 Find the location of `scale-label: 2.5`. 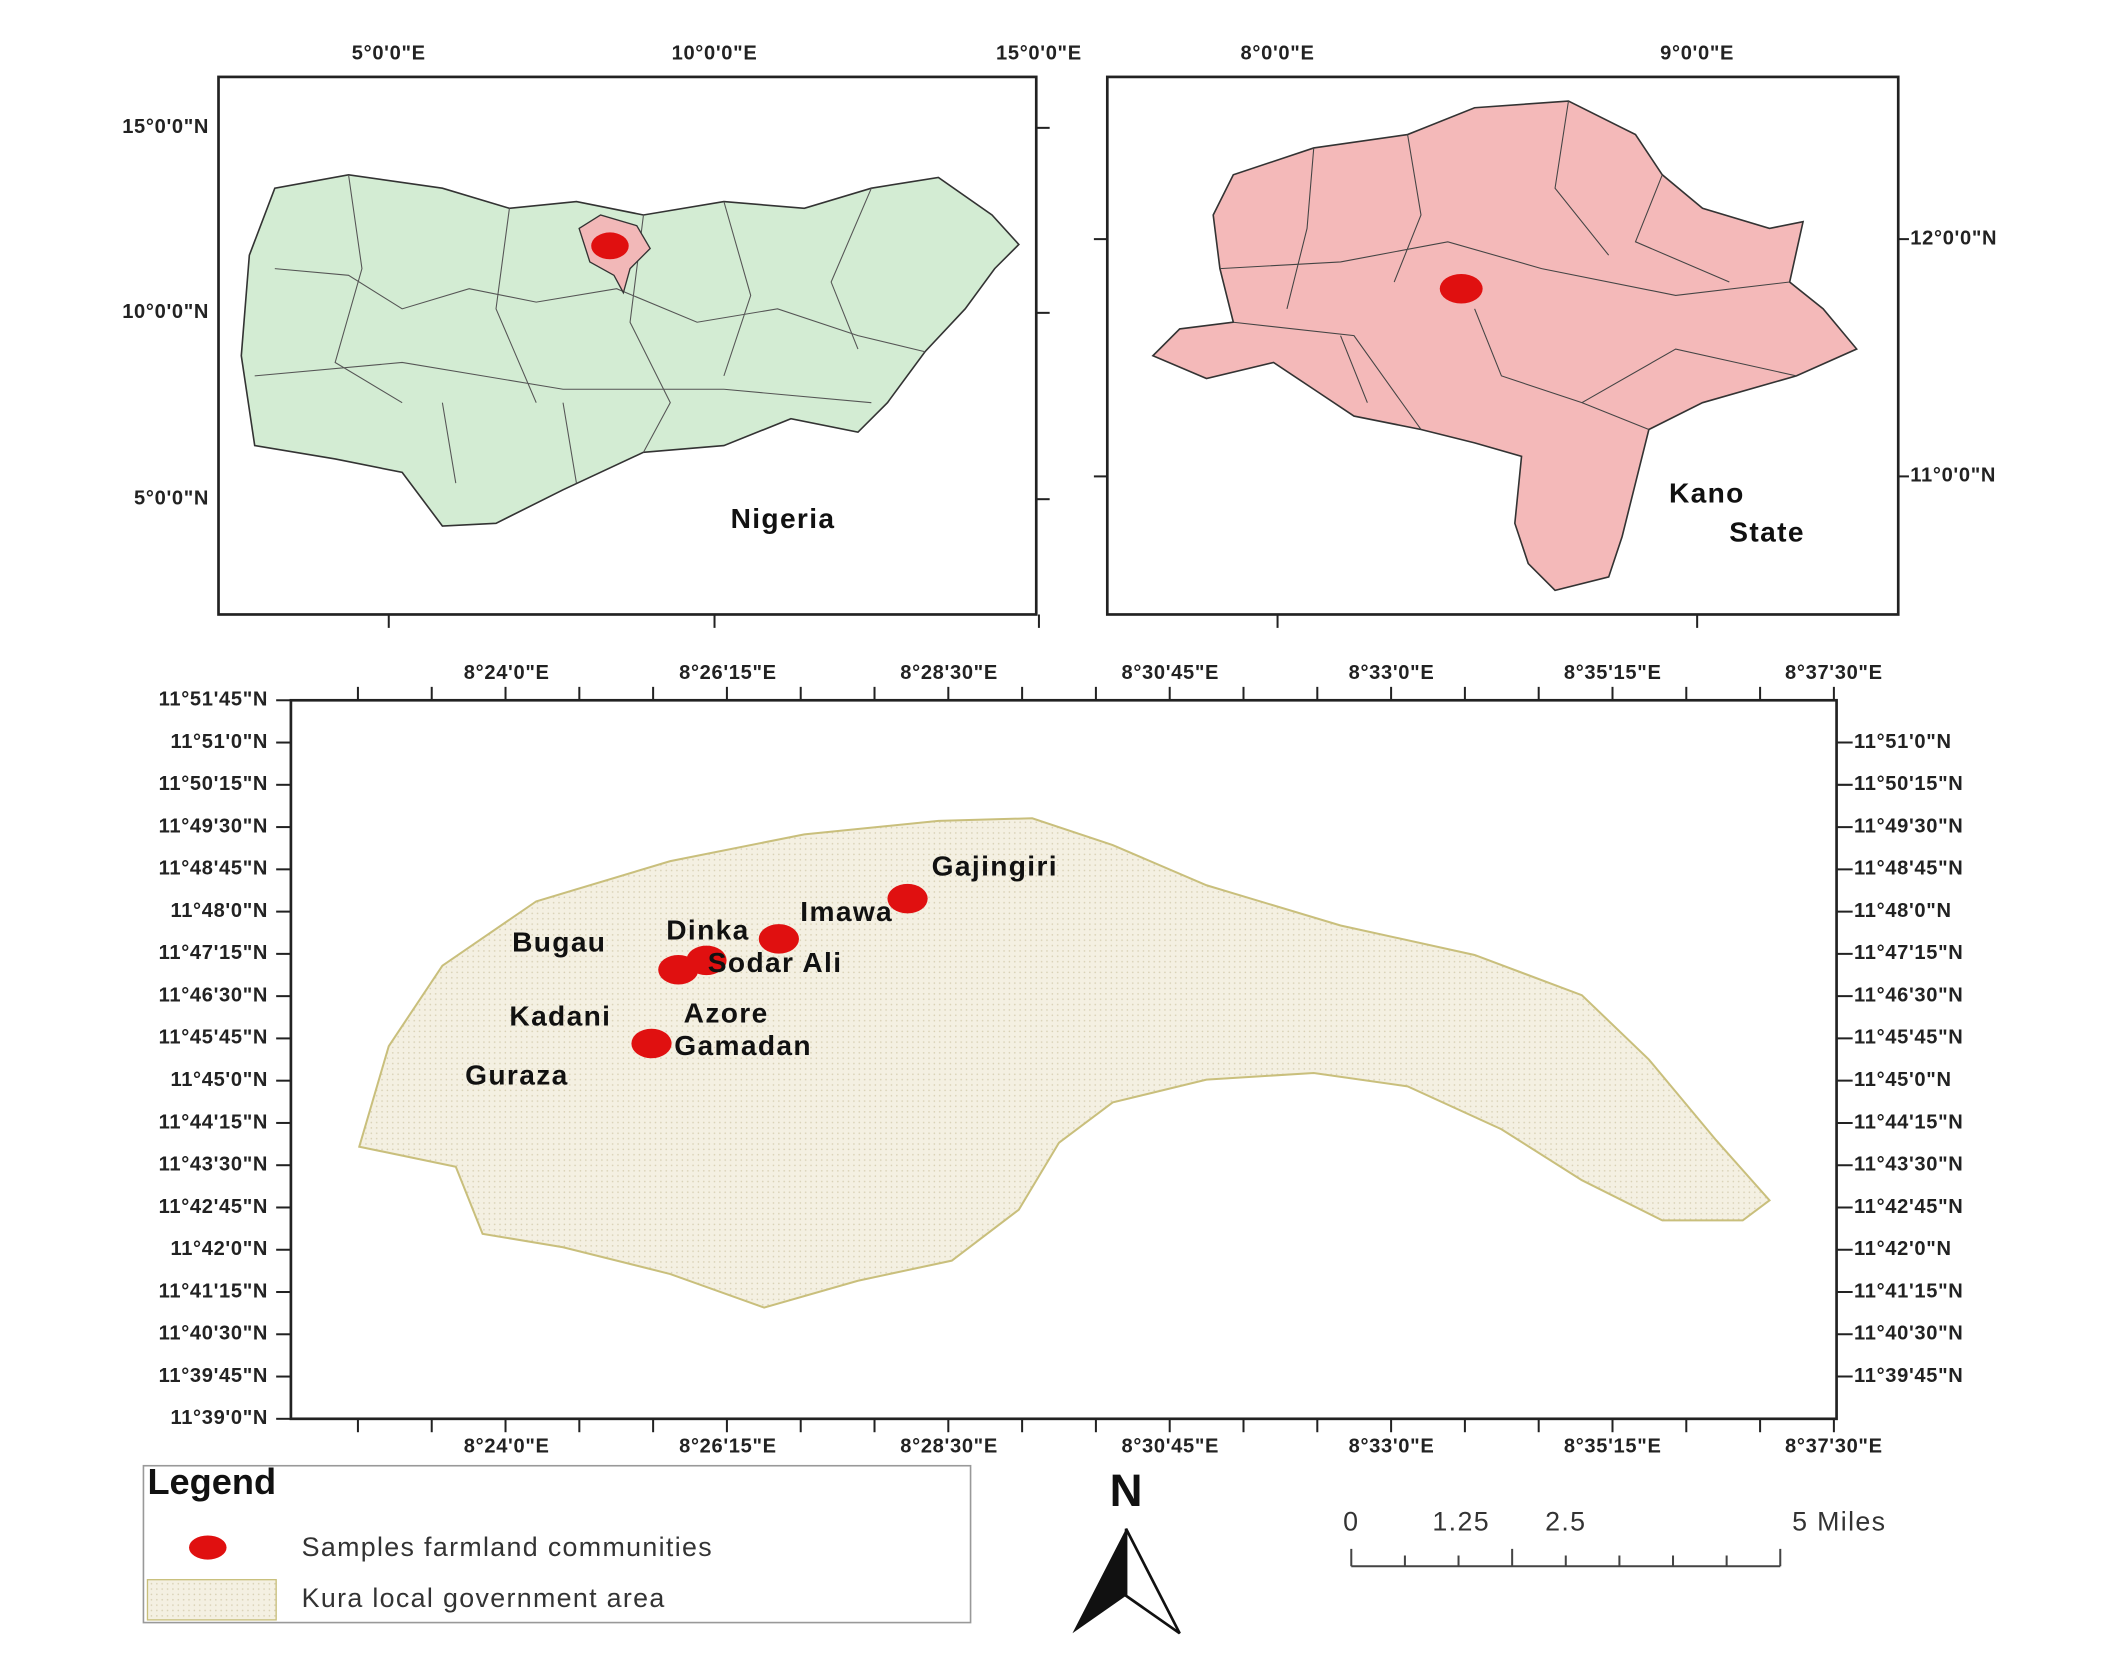

scale-label: 2.5 is located at coordinates (1565, 1521).